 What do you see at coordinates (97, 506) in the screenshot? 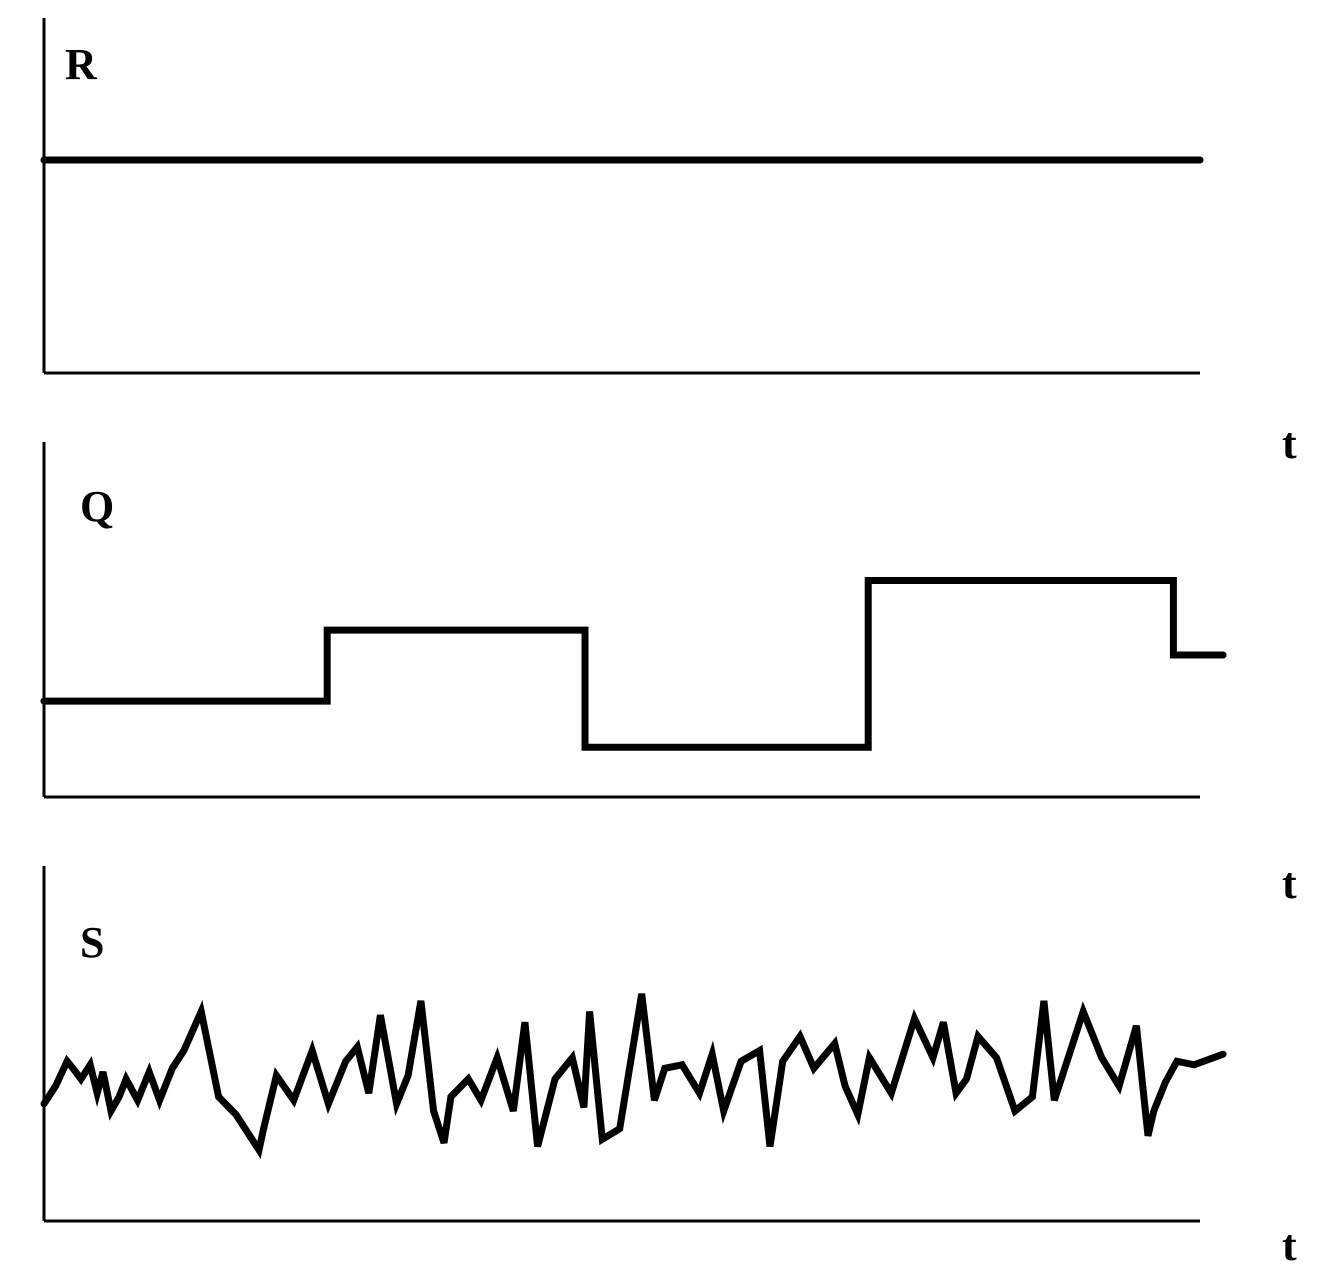
I see `panel-q-y-label: Q` at bounding box center [97, 506].